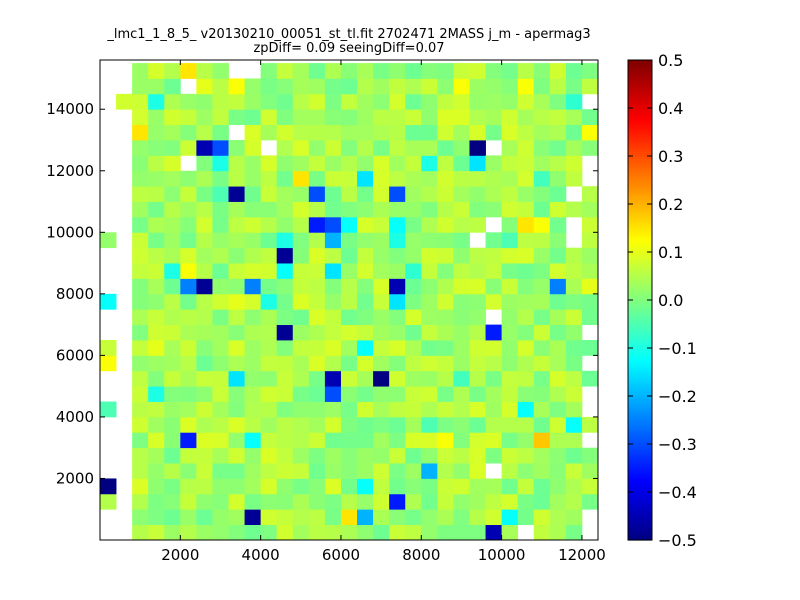 The width and height of the screenshot is (800, 600). I want to click on colorbar-tick-label: 0.1, so click(670, 252).